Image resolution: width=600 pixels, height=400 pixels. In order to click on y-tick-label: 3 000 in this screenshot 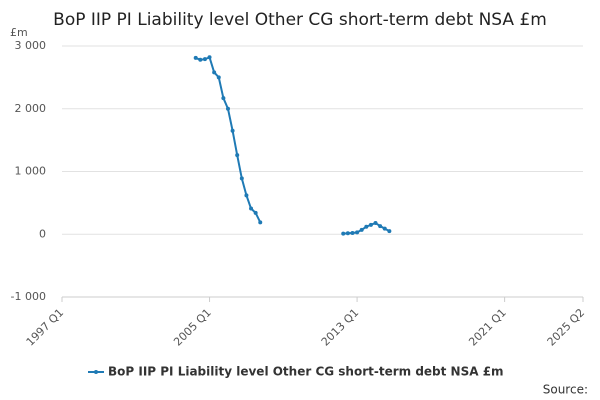, I will do `click(31, 45)`.